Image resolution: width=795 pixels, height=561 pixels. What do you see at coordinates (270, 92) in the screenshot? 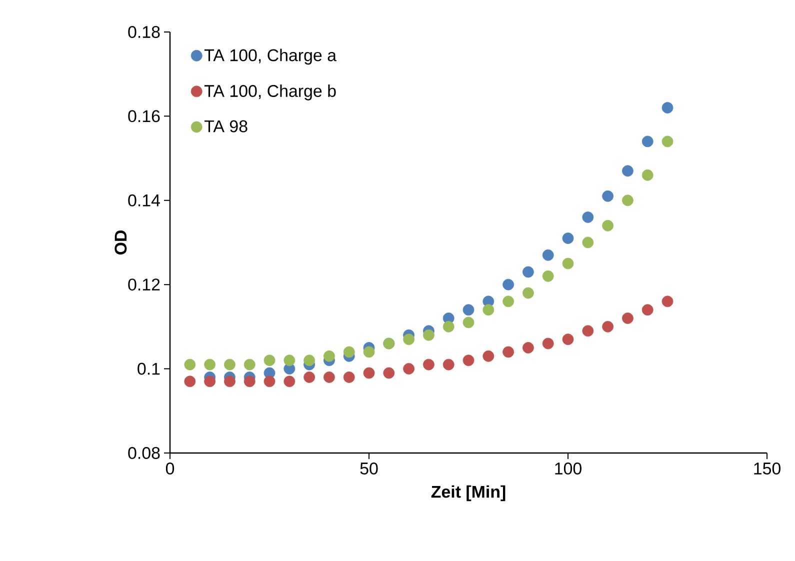
I see `legend-label: TA 100, Charge b` at bounding box center [270, 92].